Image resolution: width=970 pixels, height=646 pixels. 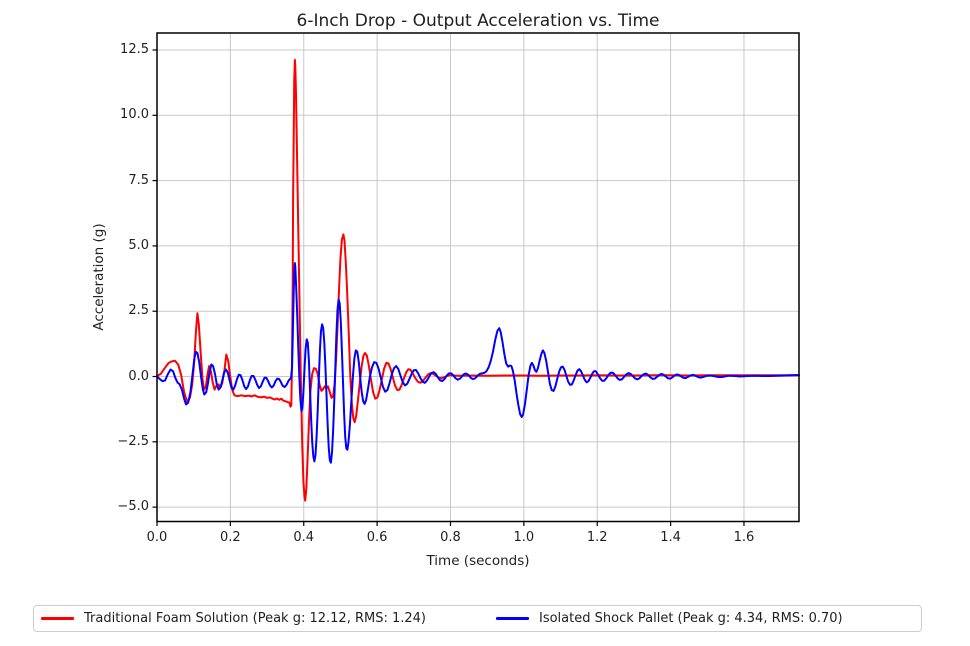 I want to click on y-tick-label: −5.0, so click(x=133, y=507).